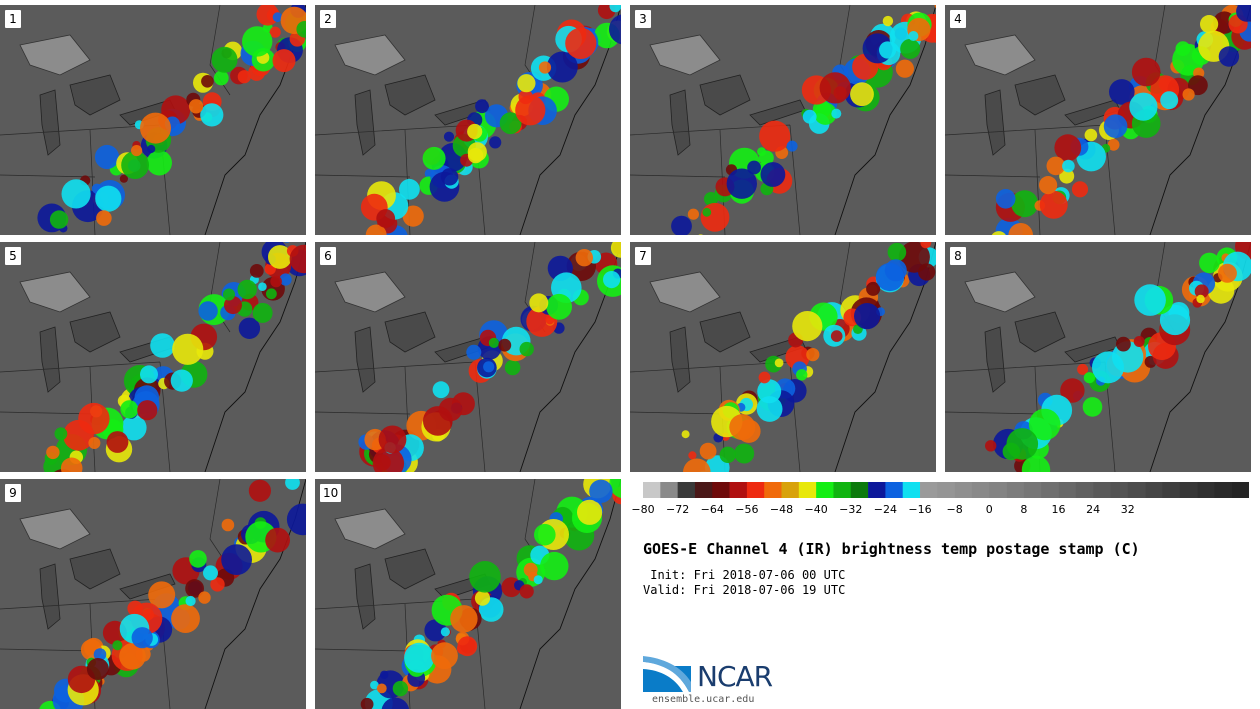 Image resolution: width=1260 pixels, height=709 pixels. Describe the element at coordinates (1024, 509) in the screenshot. I see `colorbar-tick-label: 8` at that location.